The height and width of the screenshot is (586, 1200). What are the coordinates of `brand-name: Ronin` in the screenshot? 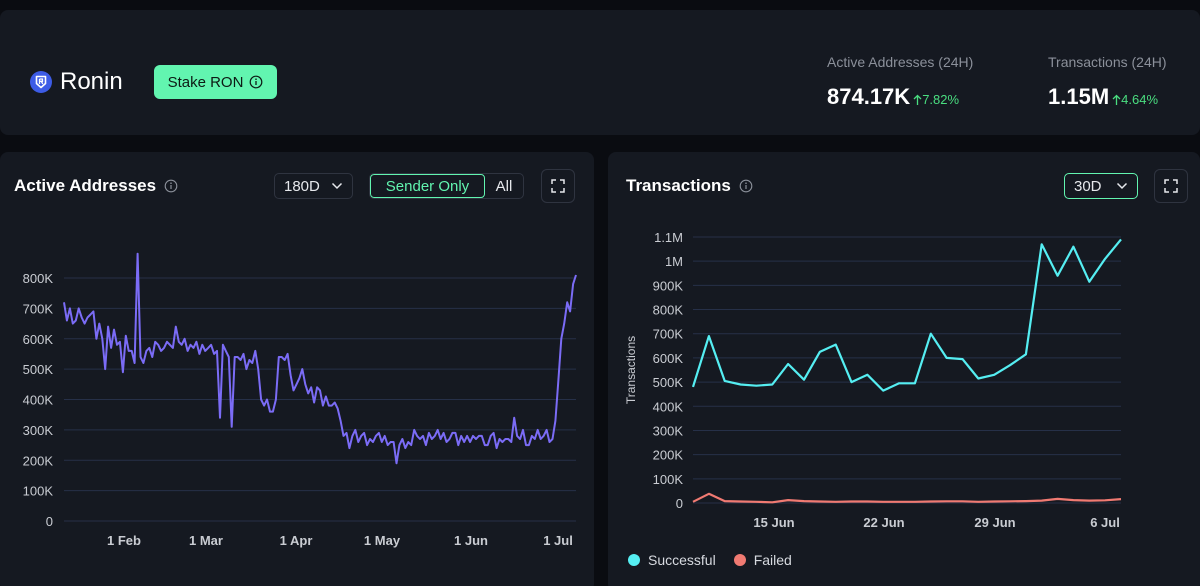 It's located at (91, 81).